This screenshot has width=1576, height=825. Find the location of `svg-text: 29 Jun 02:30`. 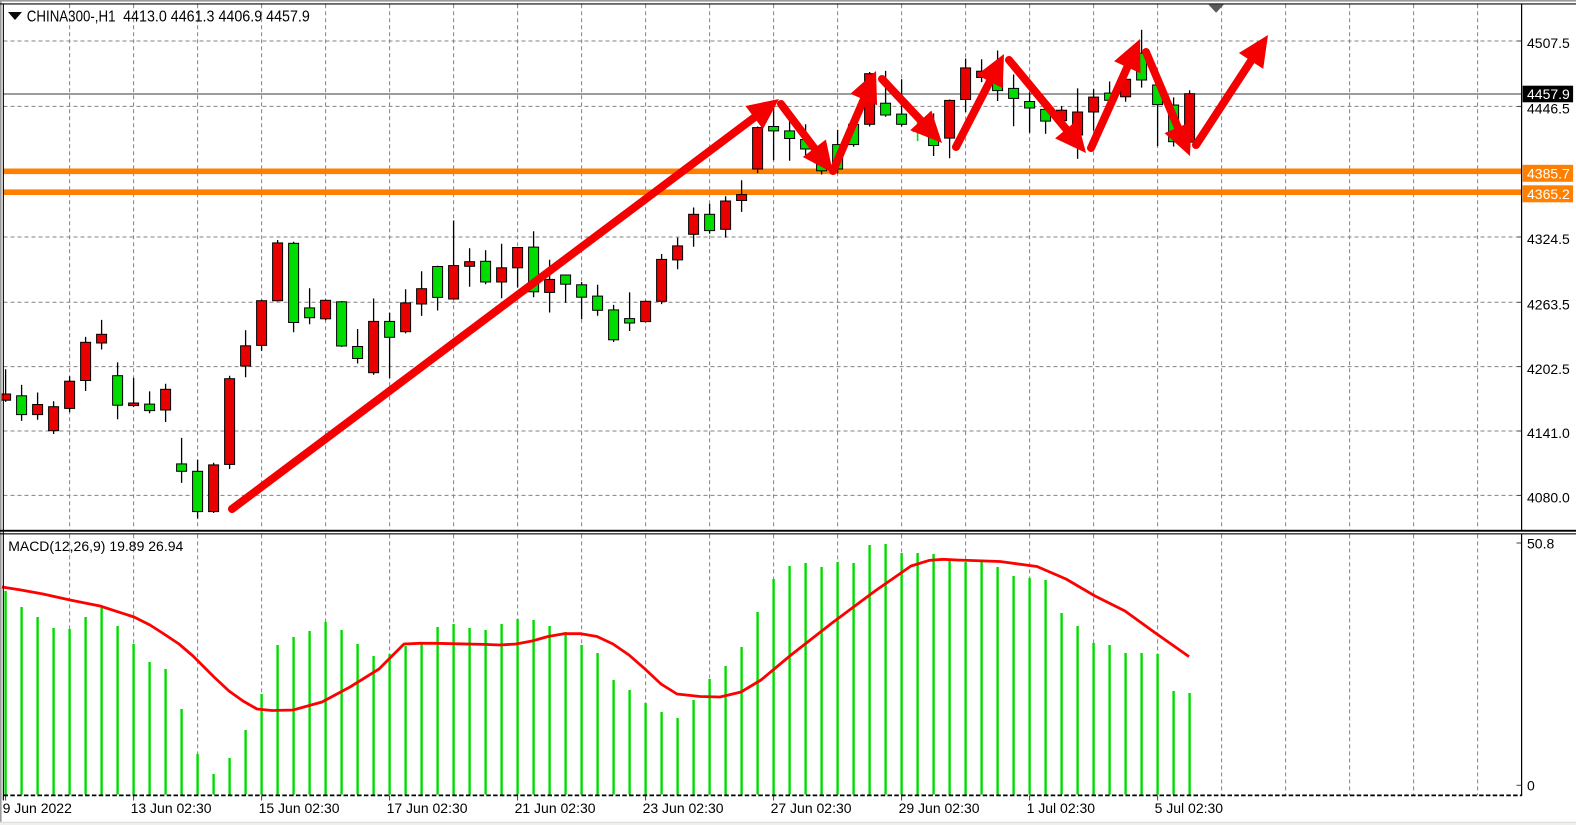

svg-text: 29 Jun 02:30 is located at coordinates (939, 808).